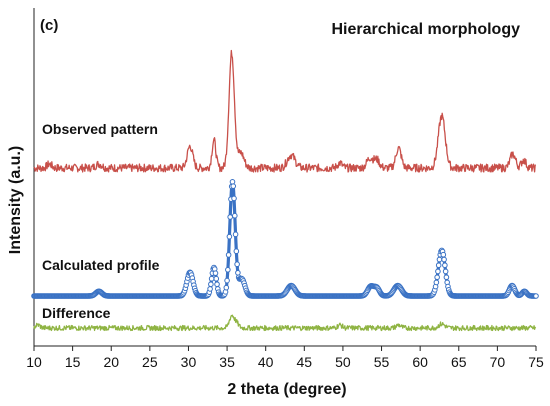 The height and width of the screenshot is (406, 550). Describe the element at coordinates (227, 362) in the screenshot. I see `x-tick-label-35: 35` at that location.